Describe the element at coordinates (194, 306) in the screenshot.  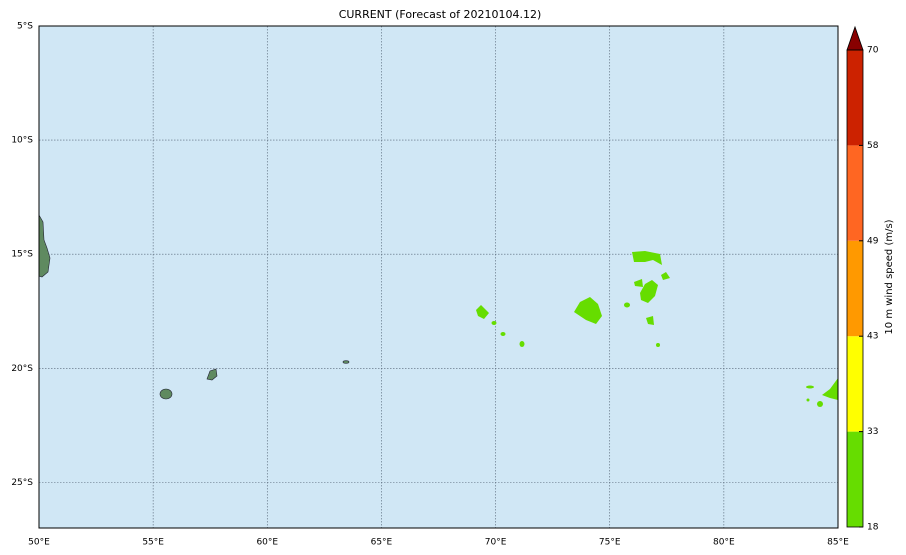
I see `land` at that location.